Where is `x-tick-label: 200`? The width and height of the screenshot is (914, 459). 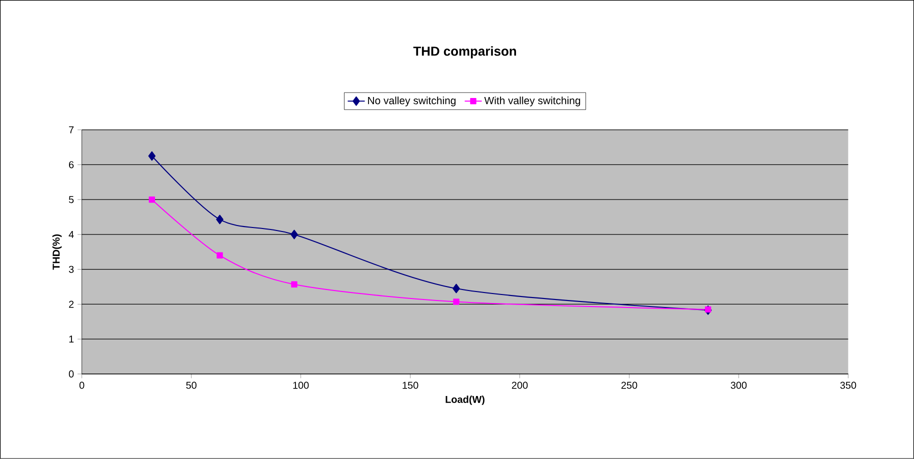
x-tick-label: 200 is located at coordinates (520, 385).